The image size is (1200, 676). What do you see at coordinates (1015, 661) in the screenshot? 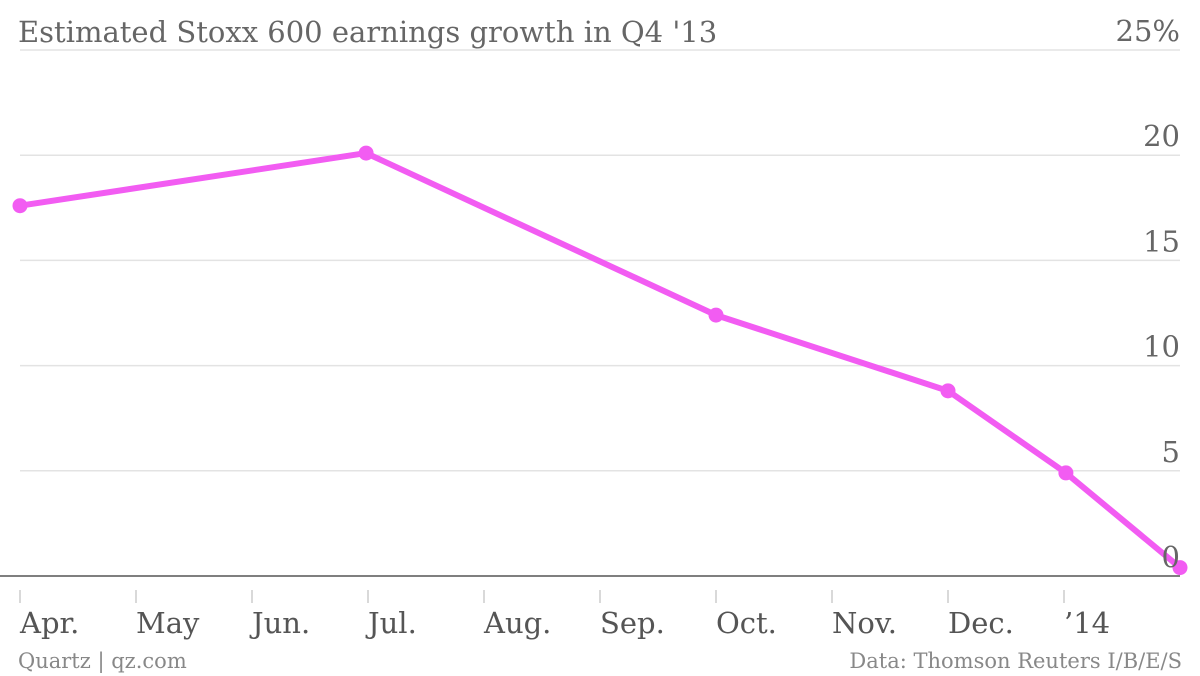
I see `source-label: Data: Thomson Reuters I/B/E/S` at bounding box center [1015, 661].